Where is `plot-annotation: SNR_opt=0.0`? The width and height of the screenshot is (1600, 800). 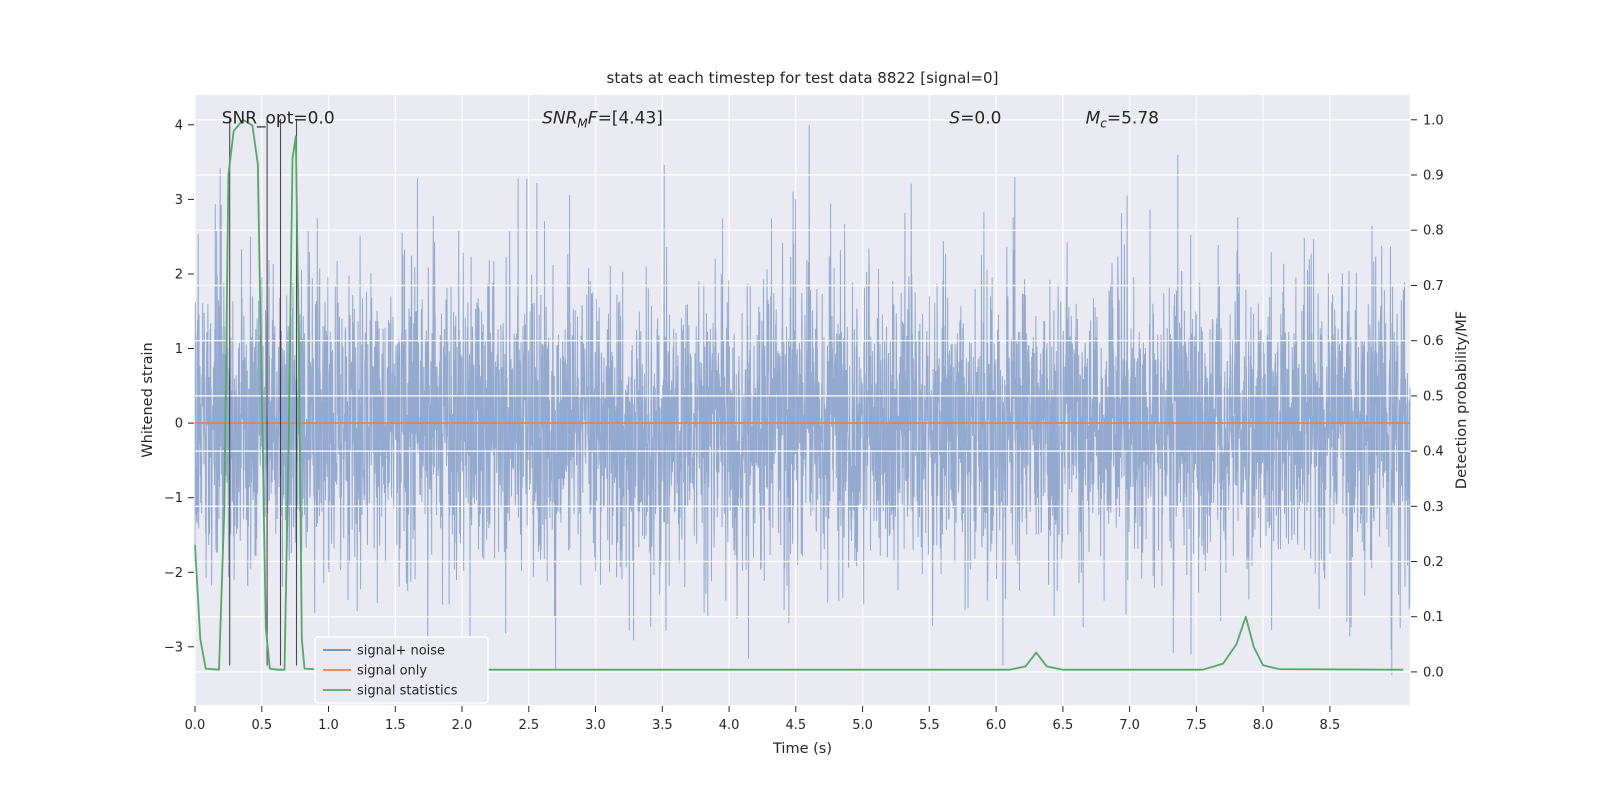 plot-annotation: SNR_opt=0.0 is located at coordinates (278, 118).